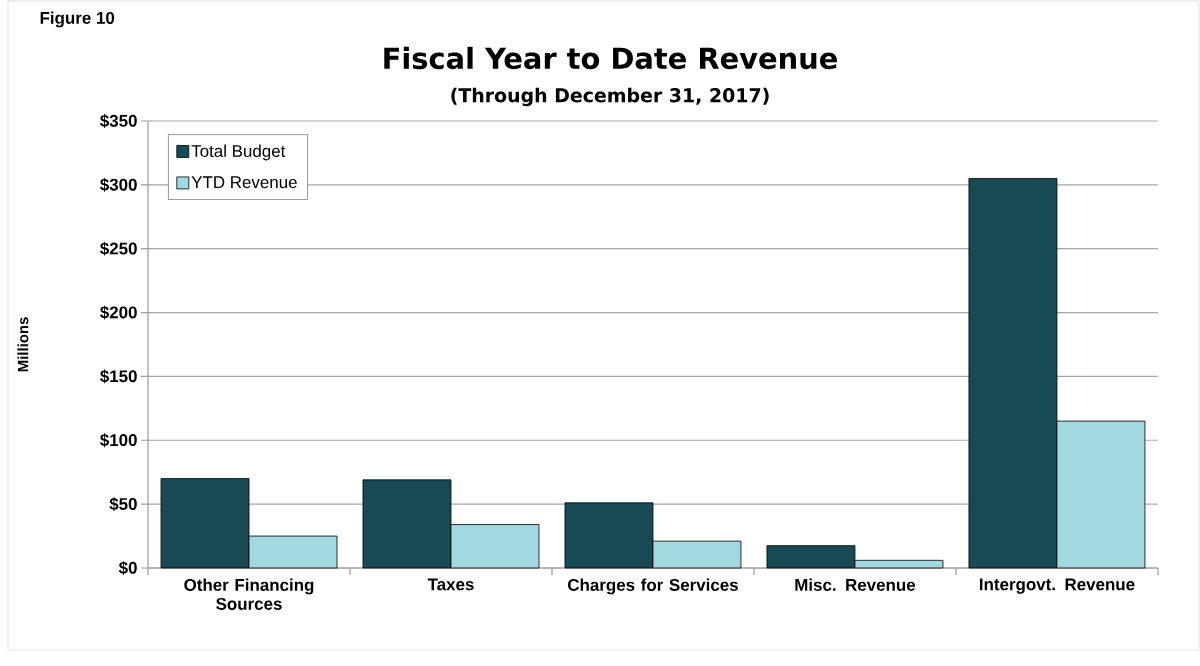 Image resolution: width=1200 pixels, height=666 pixels. Describe the element at coordinates (77, 19) in the screenshot. I see `caption: Figure 10` at that location.